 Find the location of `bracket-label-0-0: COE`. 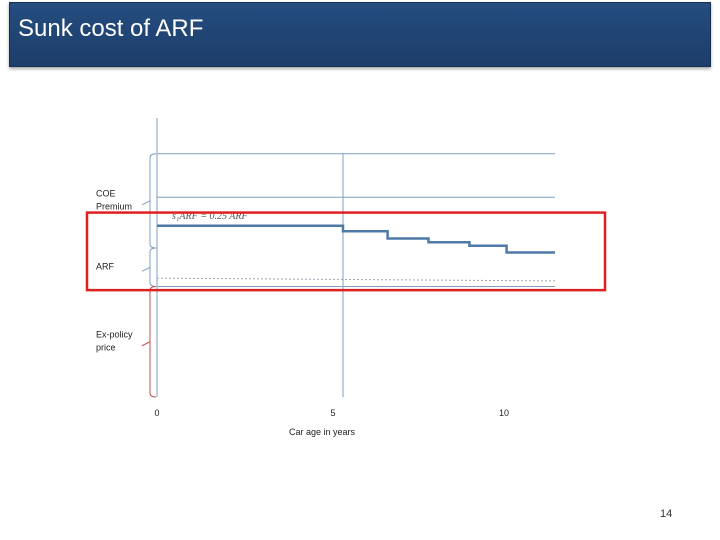

bracket-label-0-0: COE is located at coordinates (106, 193).